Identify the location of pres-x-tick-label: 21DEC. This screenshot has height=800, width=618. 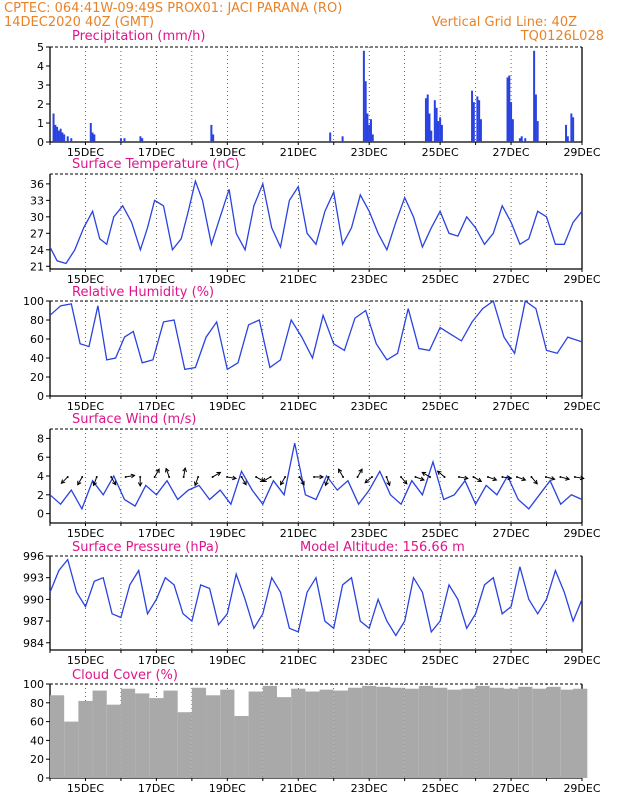
(298, 660).